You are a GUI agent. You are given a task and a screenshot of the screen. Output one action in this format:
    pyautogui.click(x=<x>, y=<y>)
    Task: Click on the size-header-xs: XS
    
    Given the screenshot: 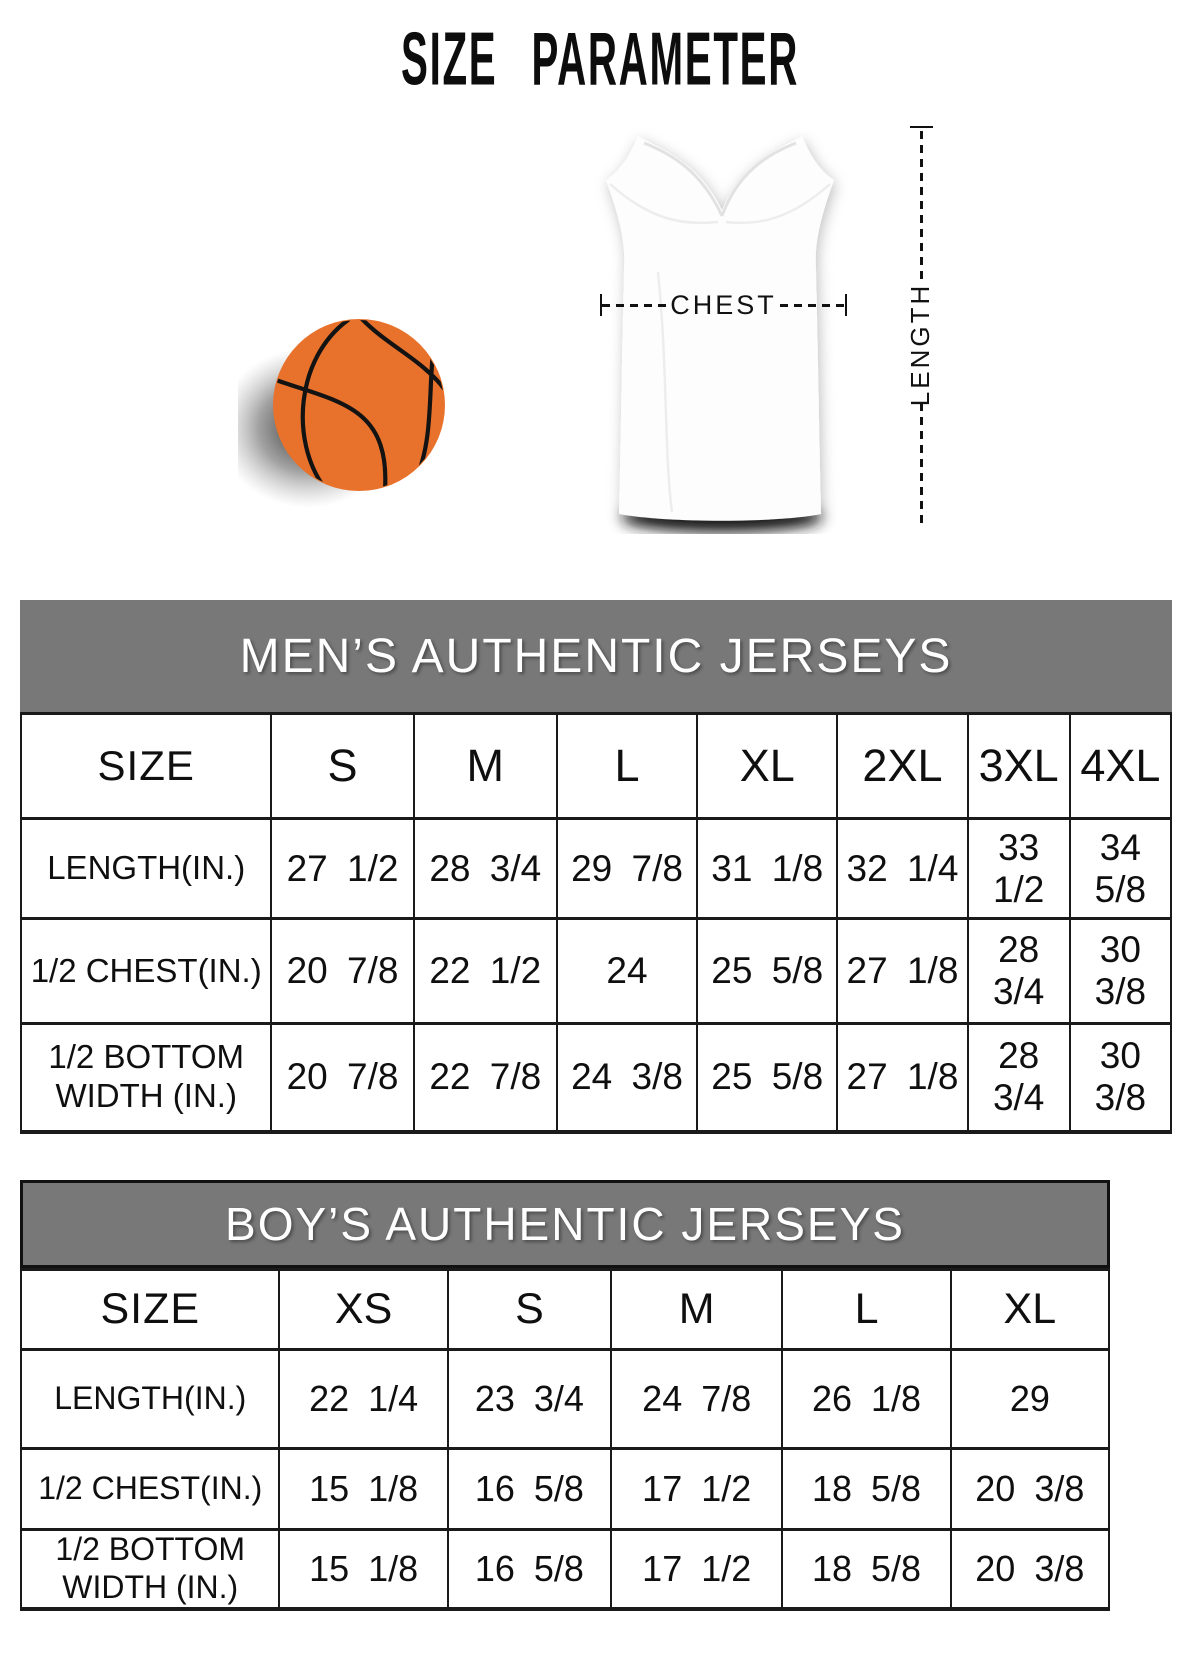 What is the action you would take?
    pyautogui.click(x=363, y=1309)
    